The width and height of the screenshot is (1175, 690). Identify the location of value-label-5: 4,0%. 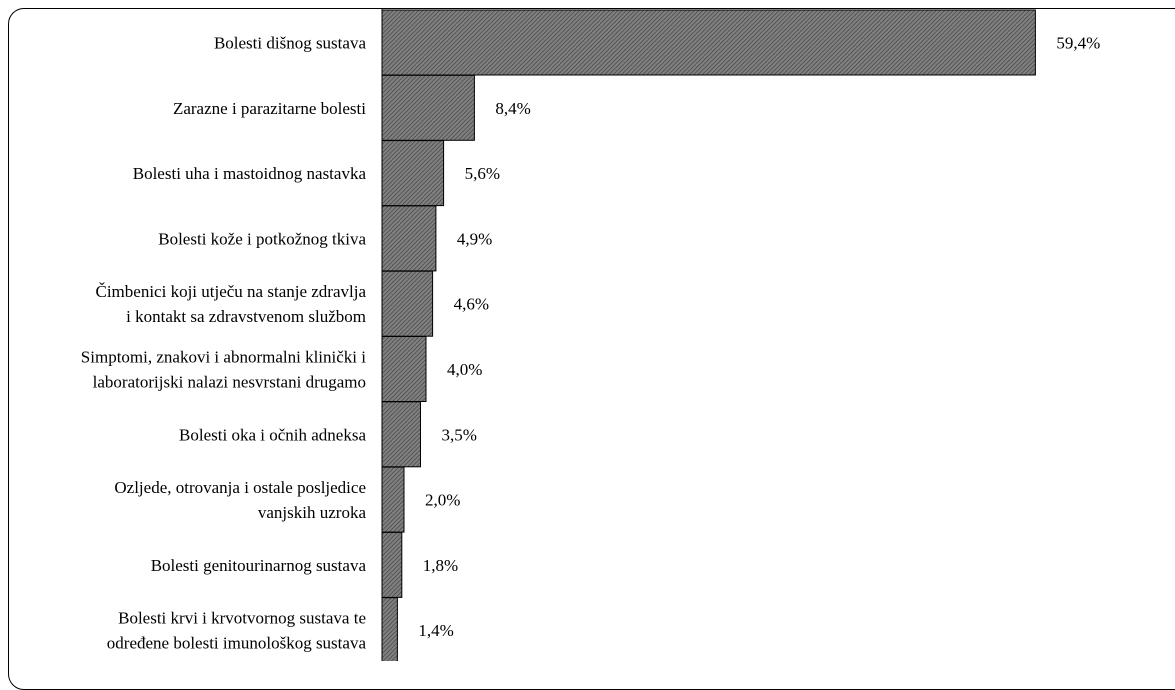
(464, 369).